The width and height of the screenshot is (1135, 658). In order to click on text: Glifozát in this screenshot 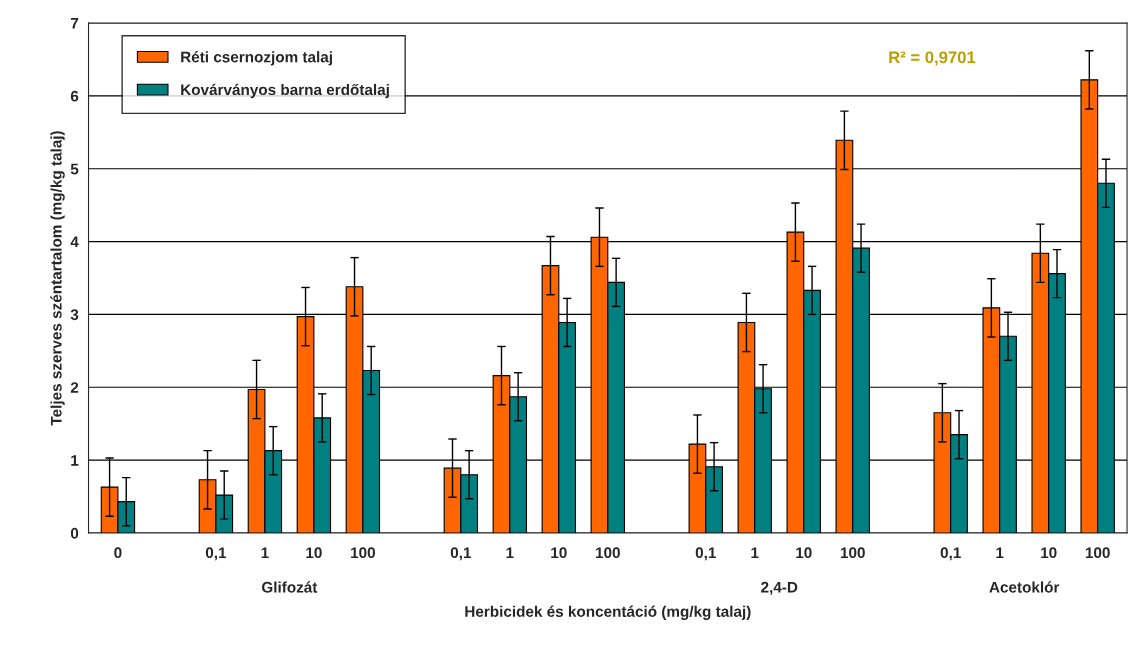, I will do `click(290, 587)`.